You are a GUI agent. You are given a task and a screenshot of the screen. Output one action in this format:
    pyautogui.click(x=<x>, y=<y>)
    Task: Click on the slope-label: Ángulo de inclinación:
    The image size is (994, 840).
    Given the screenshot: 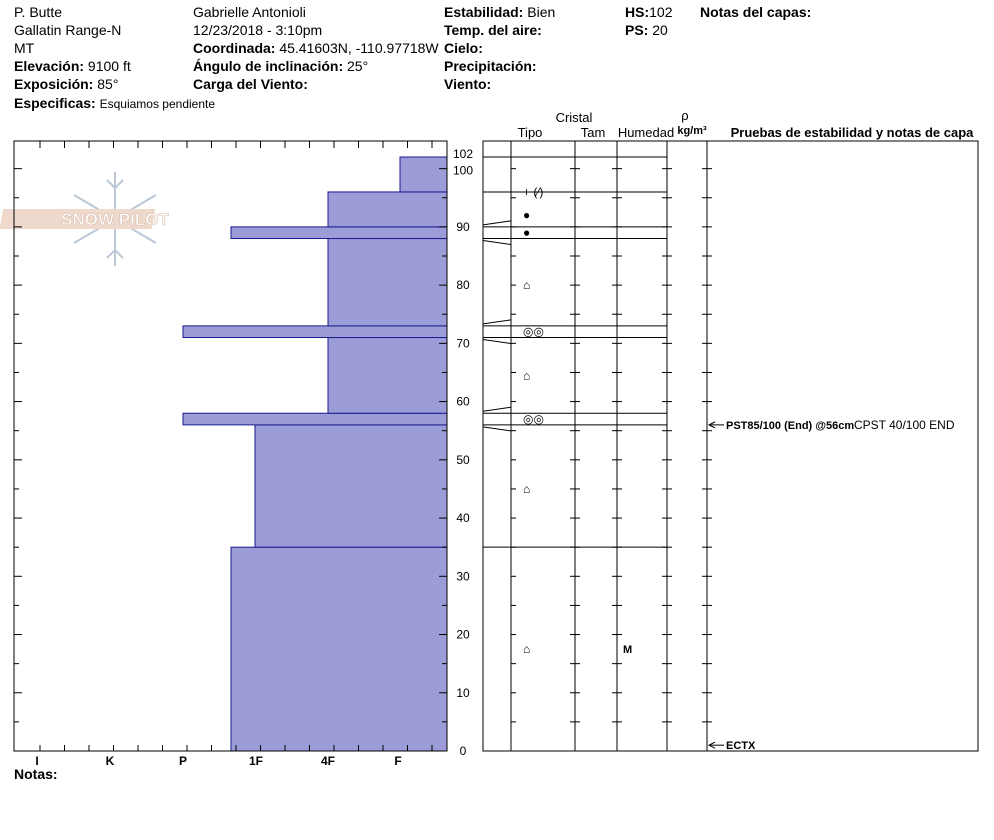 What is the action you would take?
    pyautogui.click(x=268, y=66)
    